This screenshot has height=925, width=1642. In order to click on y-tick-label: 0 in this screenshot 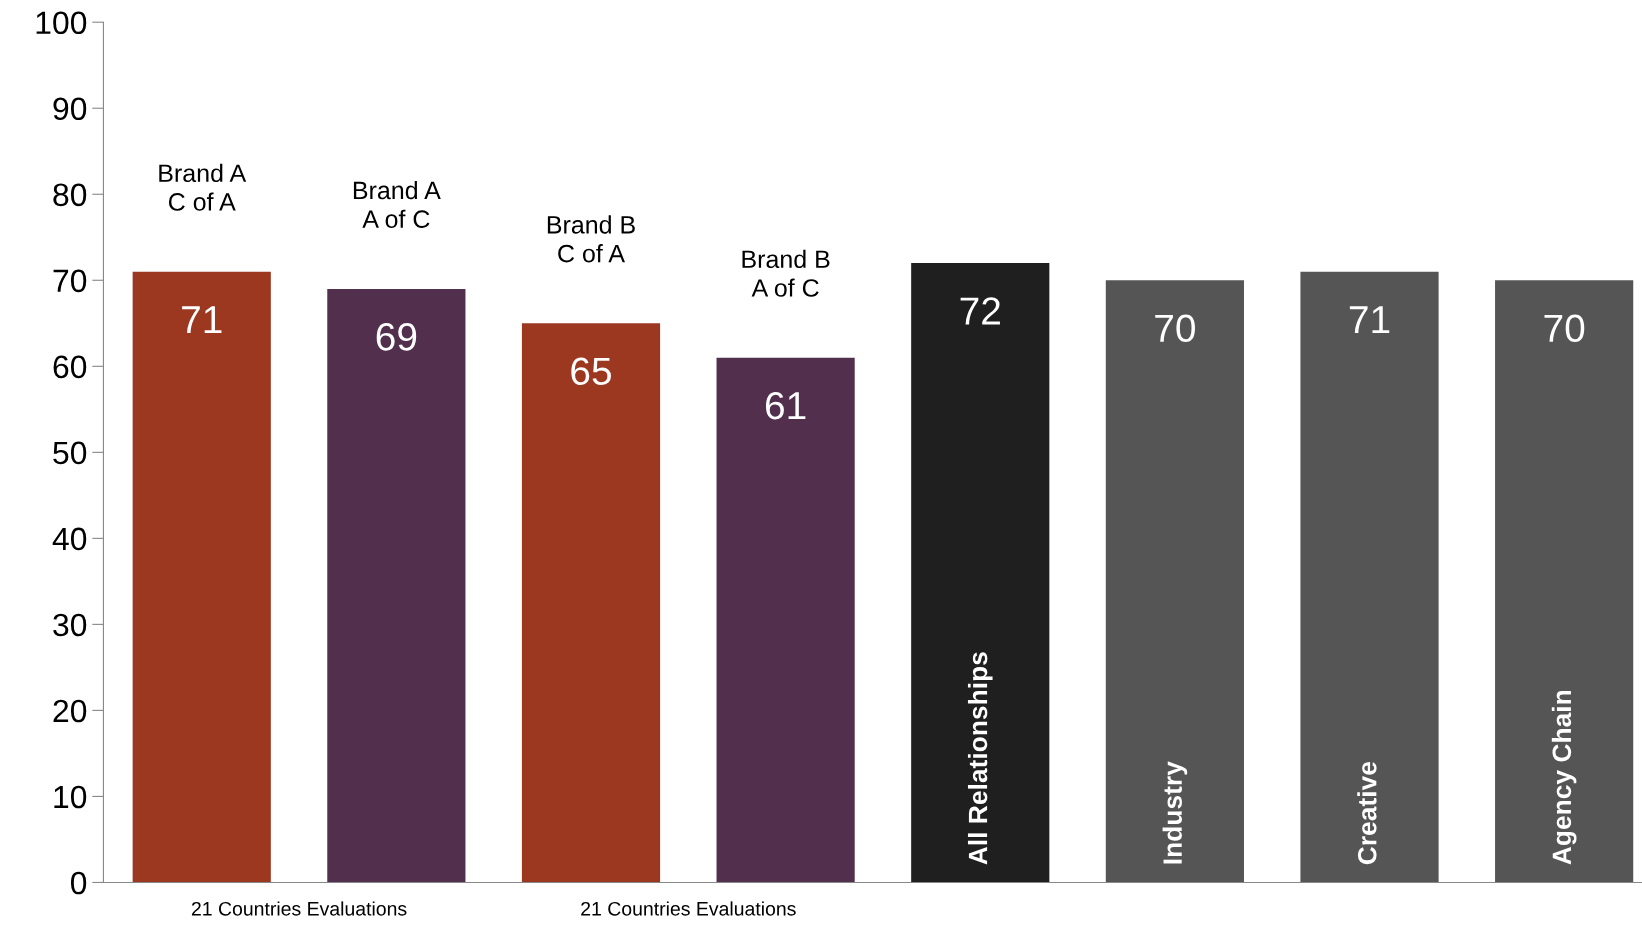, I will do `click(78, 883)`.